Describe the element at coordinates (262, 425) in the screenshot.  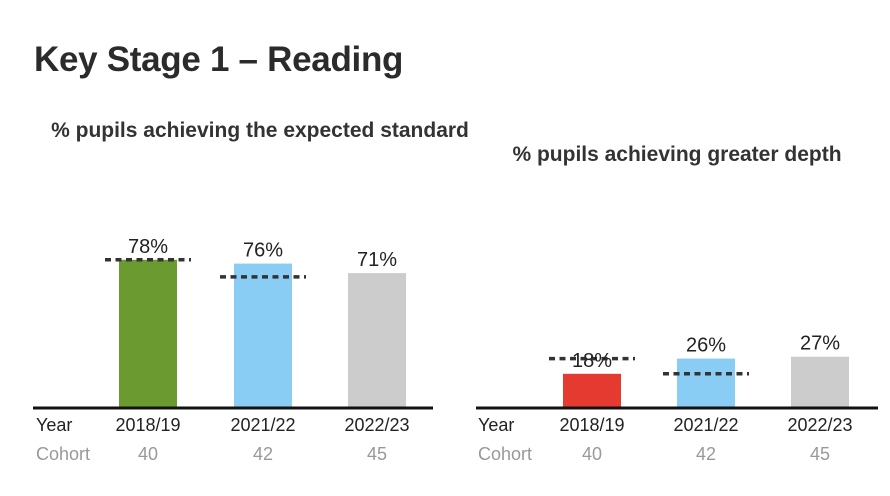
I see `chart1-category-label-2: 2021/22` at that location.